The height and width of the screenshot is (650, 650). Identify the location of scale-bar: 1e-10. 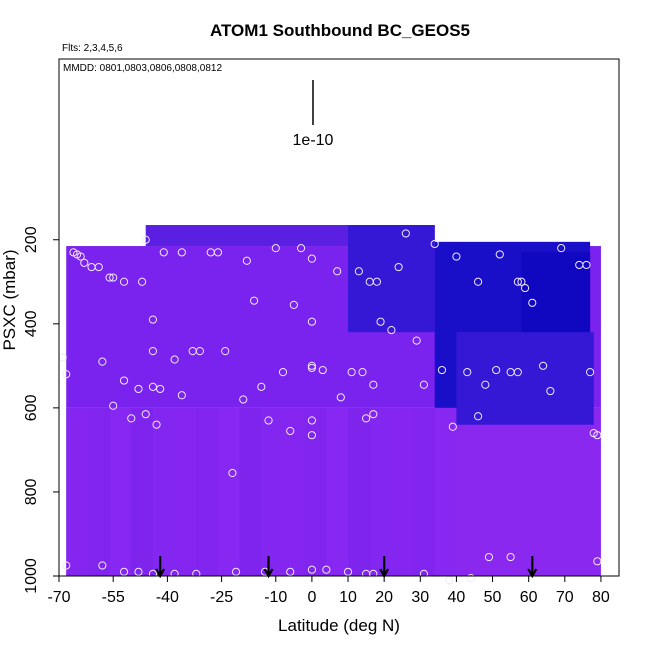
(313, 114).